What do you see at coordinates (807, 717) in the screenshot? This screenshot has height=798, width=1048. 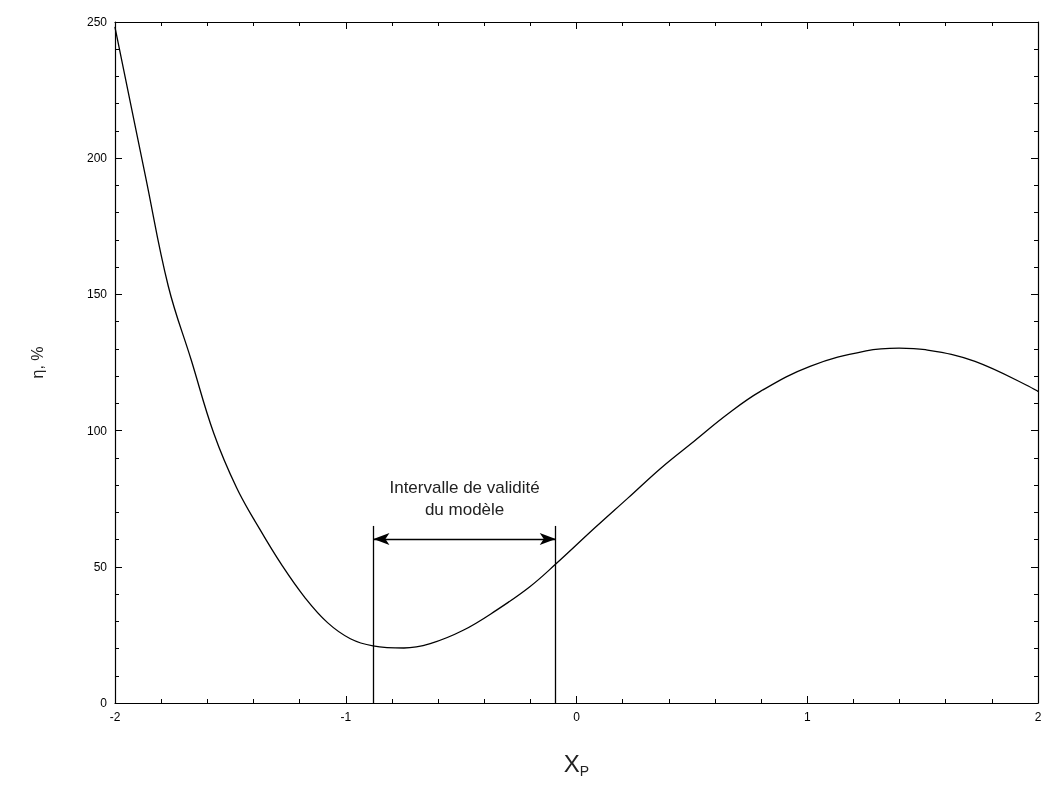 I see `x-tick-label: 1` at bounding box center [807, 717].